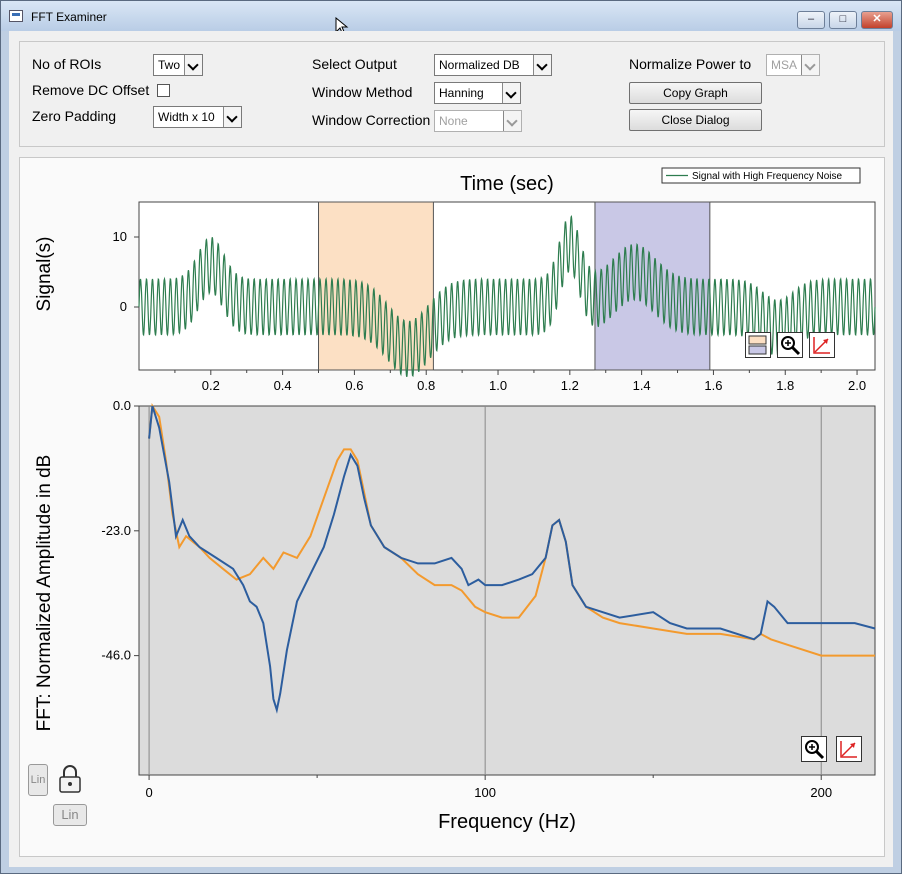 Image resolution: width=902 pixels, height=874 pixels. What do you see at coordinates (44, 274) in the screenshot?
I see `time-chart-ylabel: Signal(s)` at bounding box center [44, 274].